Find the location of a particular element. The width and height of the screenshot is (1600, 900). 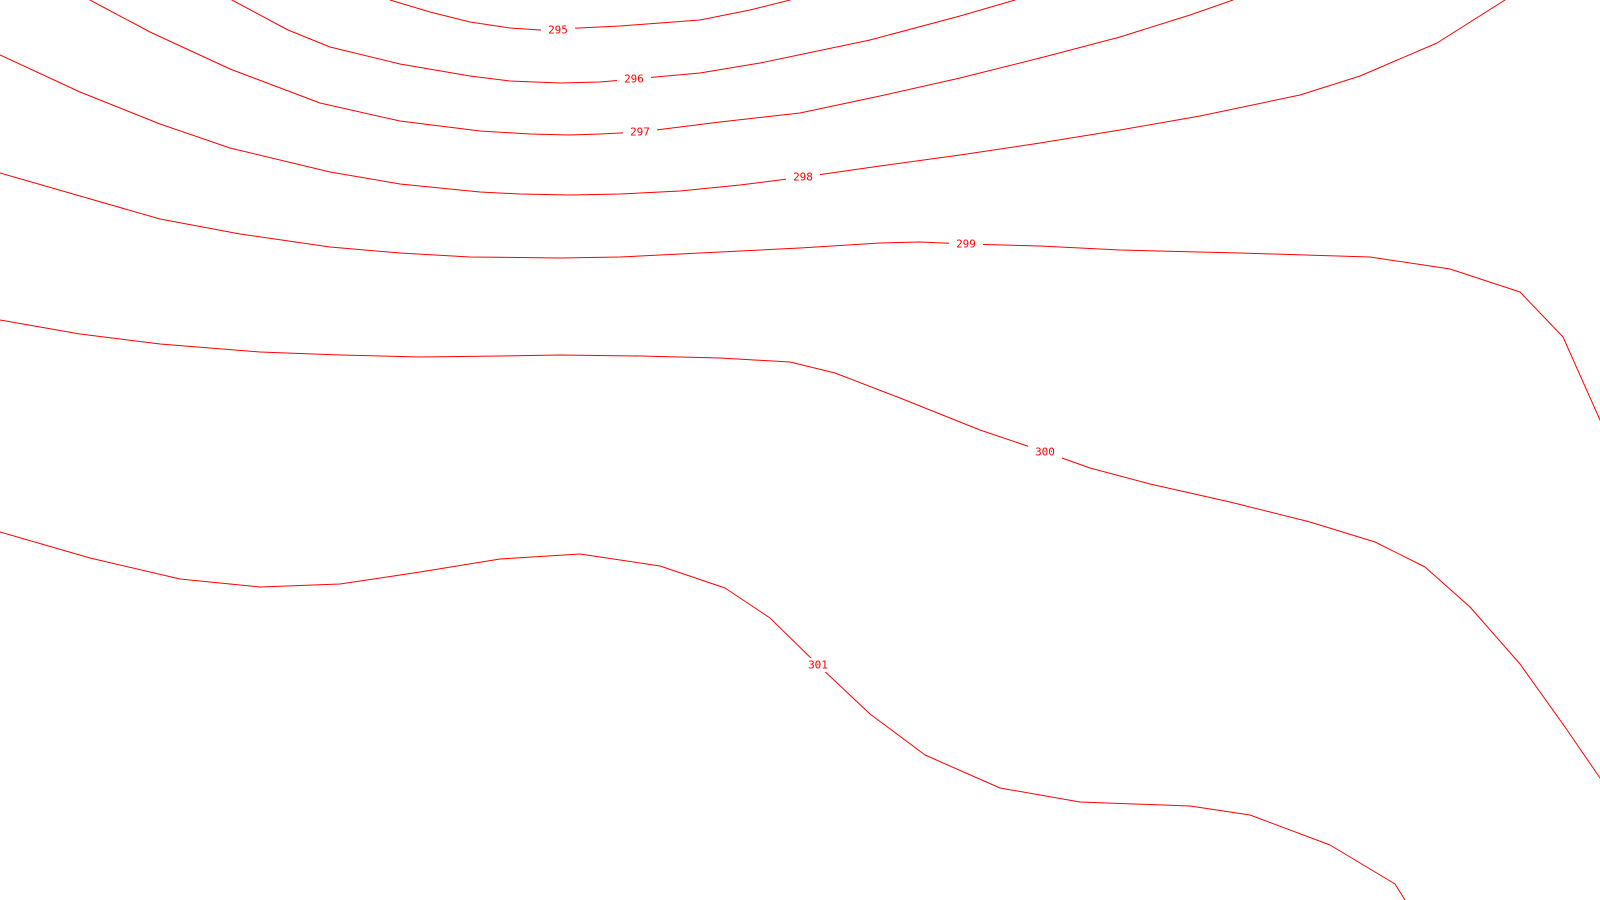

contour-label-300: 300 is located at coordinates (1045, 452).